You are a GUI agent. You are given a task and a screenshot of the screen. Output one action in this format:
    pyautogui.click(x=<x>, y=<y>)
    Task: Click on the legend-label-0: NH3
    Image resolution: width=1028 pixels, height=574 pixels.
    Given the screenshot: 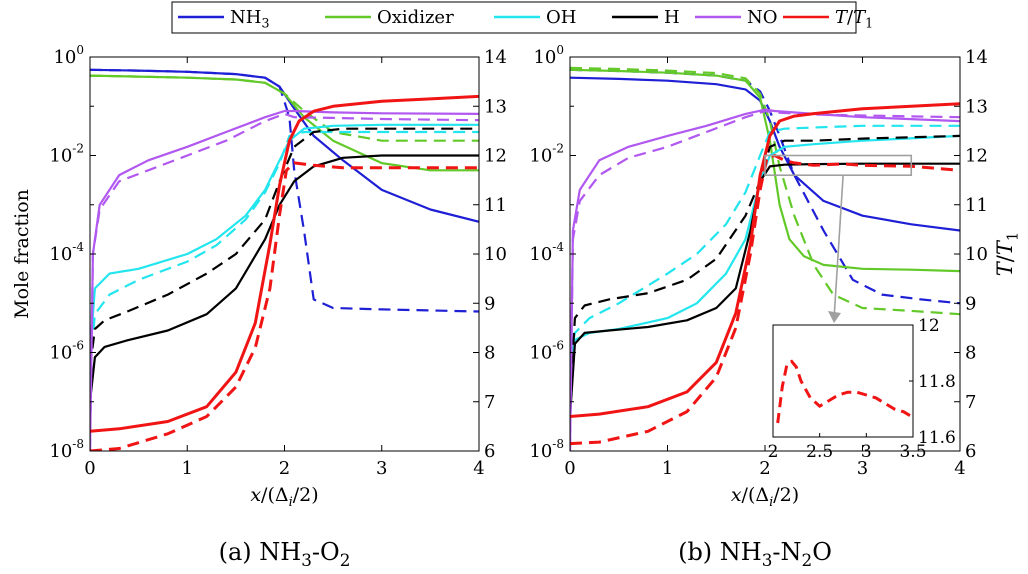 What is the action you would take?
    pyautogui.click(x=249, y=19)
    